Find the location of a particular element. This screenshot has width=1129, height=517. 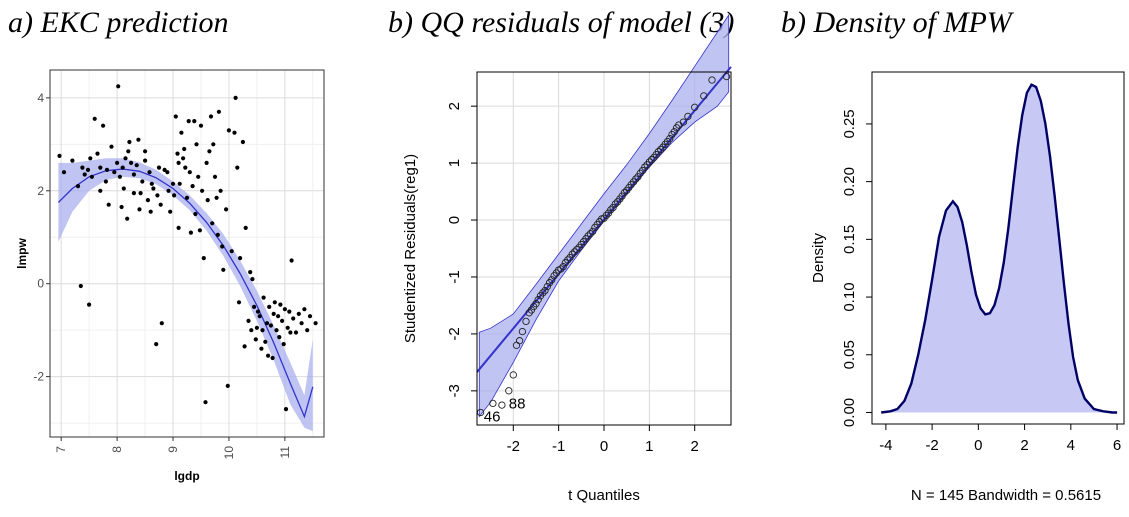

confidence-band is located at coordinates (185, 295).